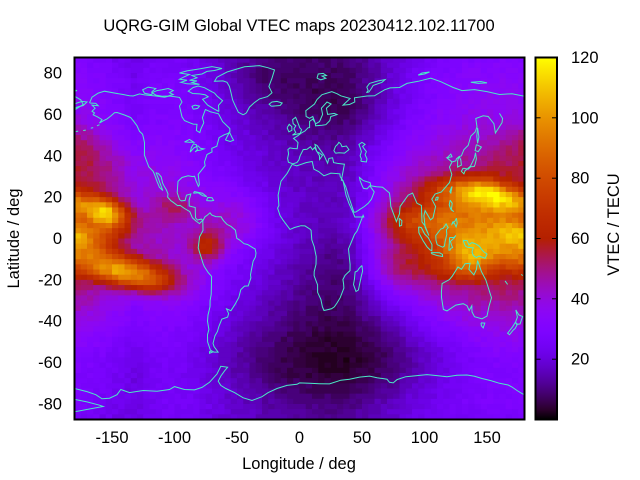 The image size is (640, 480). Describe the element at coordinates (237, 438) in the screenshot. I see `svg-text: -50` at that location.